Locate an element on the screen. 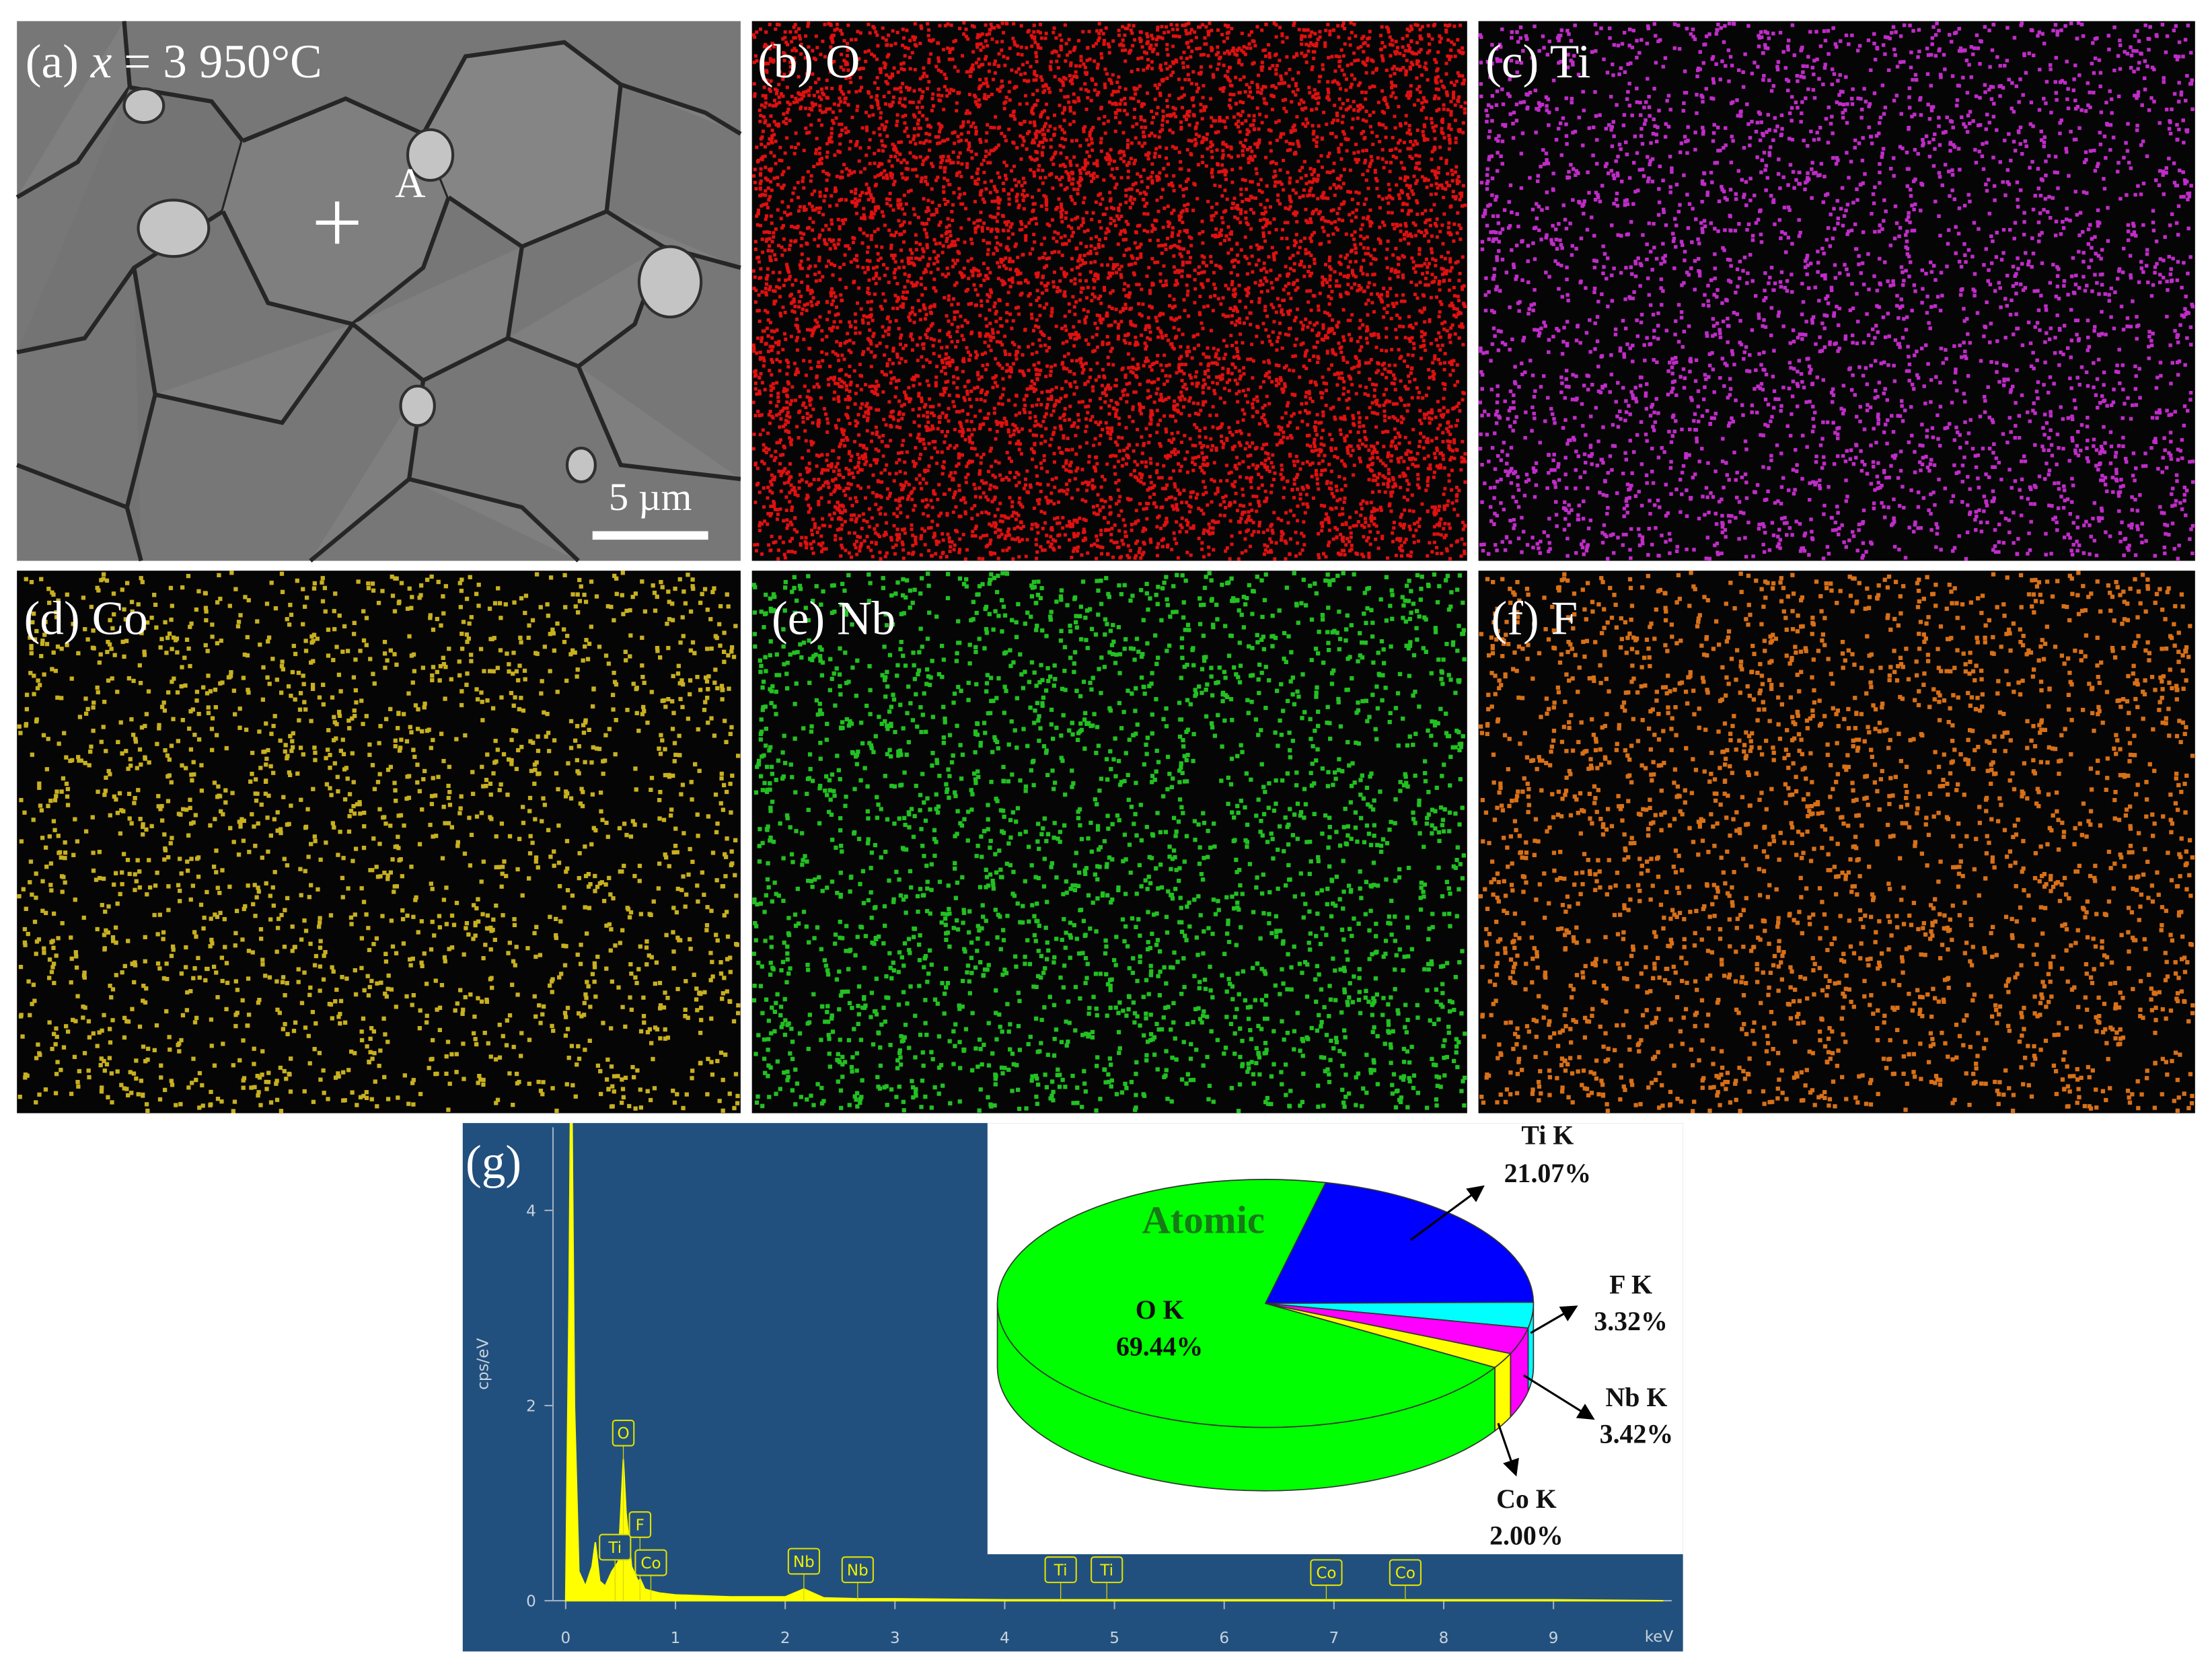  pie-category: Nb K is located at coordinates (1637, 1397).